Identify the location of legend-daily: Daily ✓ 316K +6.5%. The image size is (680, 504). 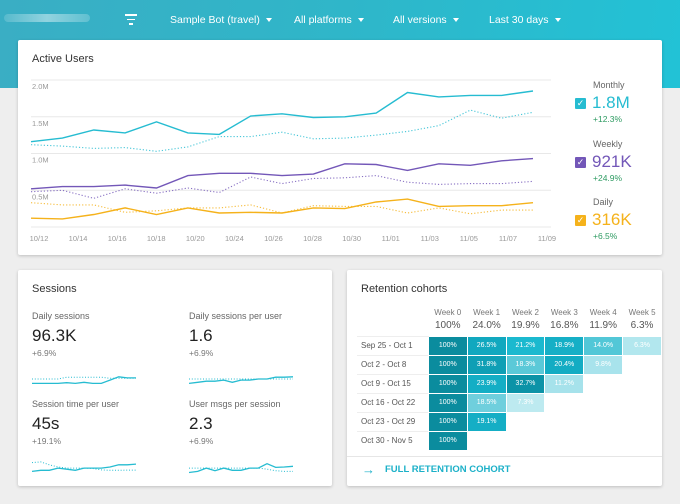
(603, 219).